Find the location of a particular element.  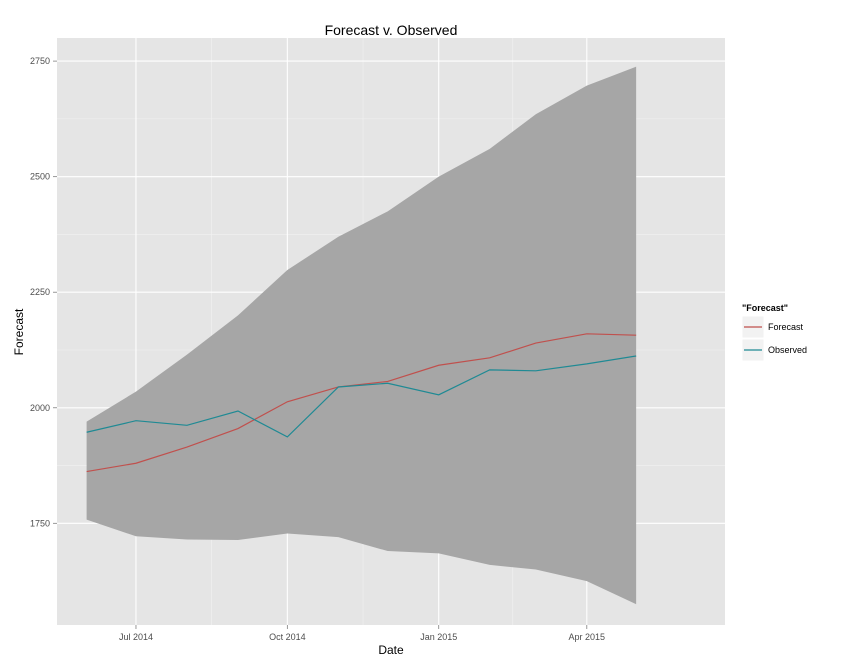

y-tick-label: 2750 is located at coordinates (40, 61).